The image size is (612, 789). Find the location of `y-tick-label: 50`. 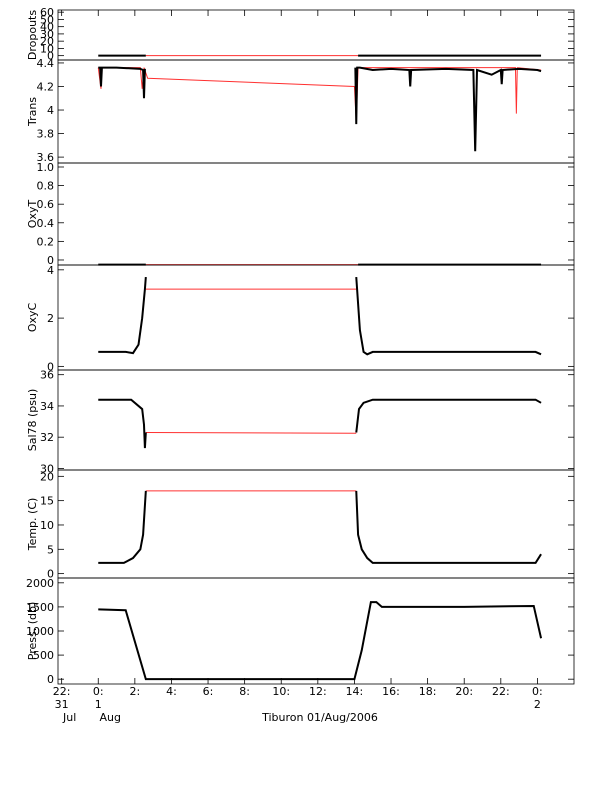

y-tick-label: 50 is located at coordinates (47, 19).